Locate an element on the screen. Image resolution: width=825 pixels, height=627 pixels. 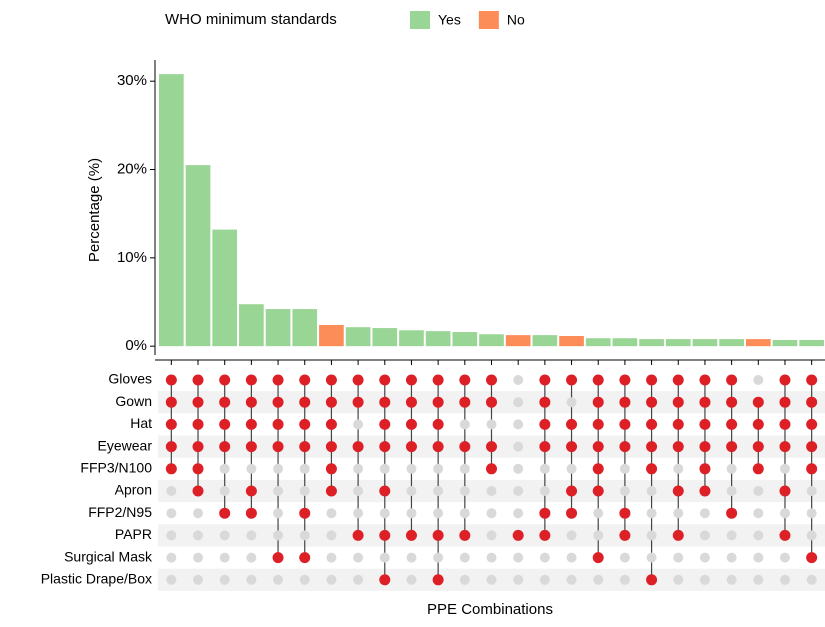
set-label: Plastic Drape/Box is located at coordinates (96, 579).